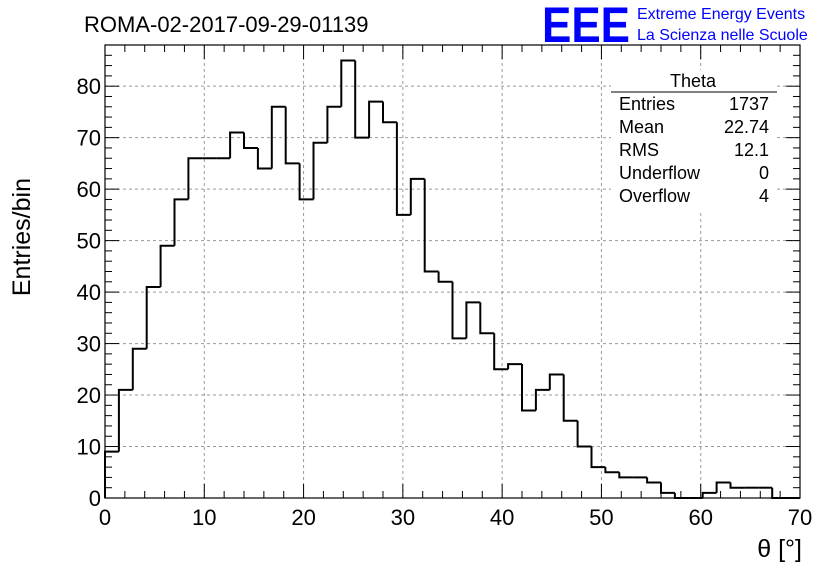 The image size is (836, 572). What do you see at coordinates (700, 517) in the screenshot?
I see `x-tick-label: 60` at bounding box center [700, 517].